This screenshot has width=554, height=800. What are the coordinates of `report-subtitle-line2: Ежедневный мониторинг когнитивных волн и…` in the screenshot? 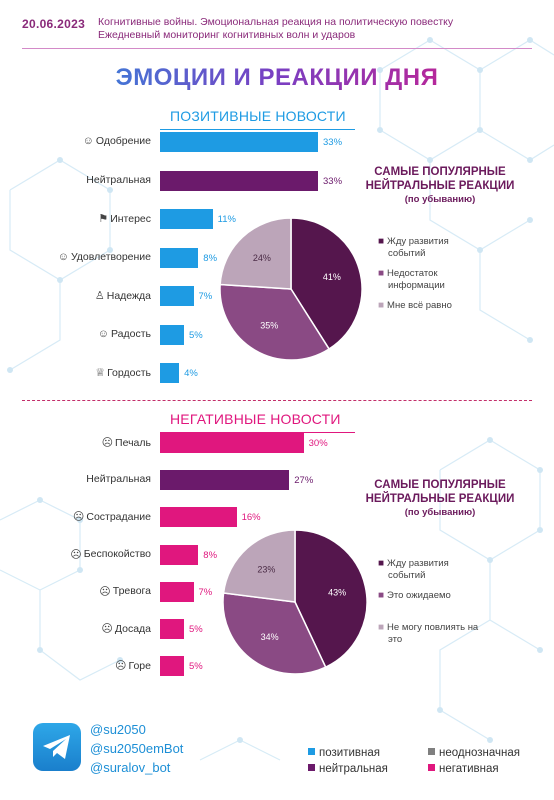 It's located at (227, 35).